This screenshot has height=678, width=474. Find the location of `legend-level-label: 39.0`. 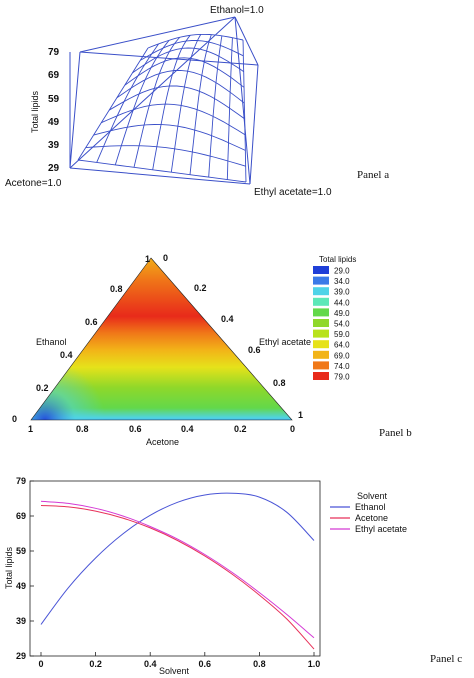

legend-level-label: 39.0 is located at coordinates (342, 292).